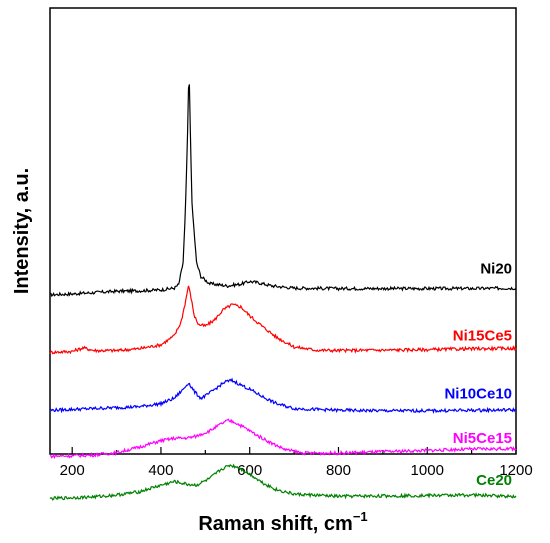 The width and height of the screenshot is (550, 543). Describe the element at coordinates (275, 524) in the screenshot. I see `x-axis-title-text: Raman shift, cm` at that location.